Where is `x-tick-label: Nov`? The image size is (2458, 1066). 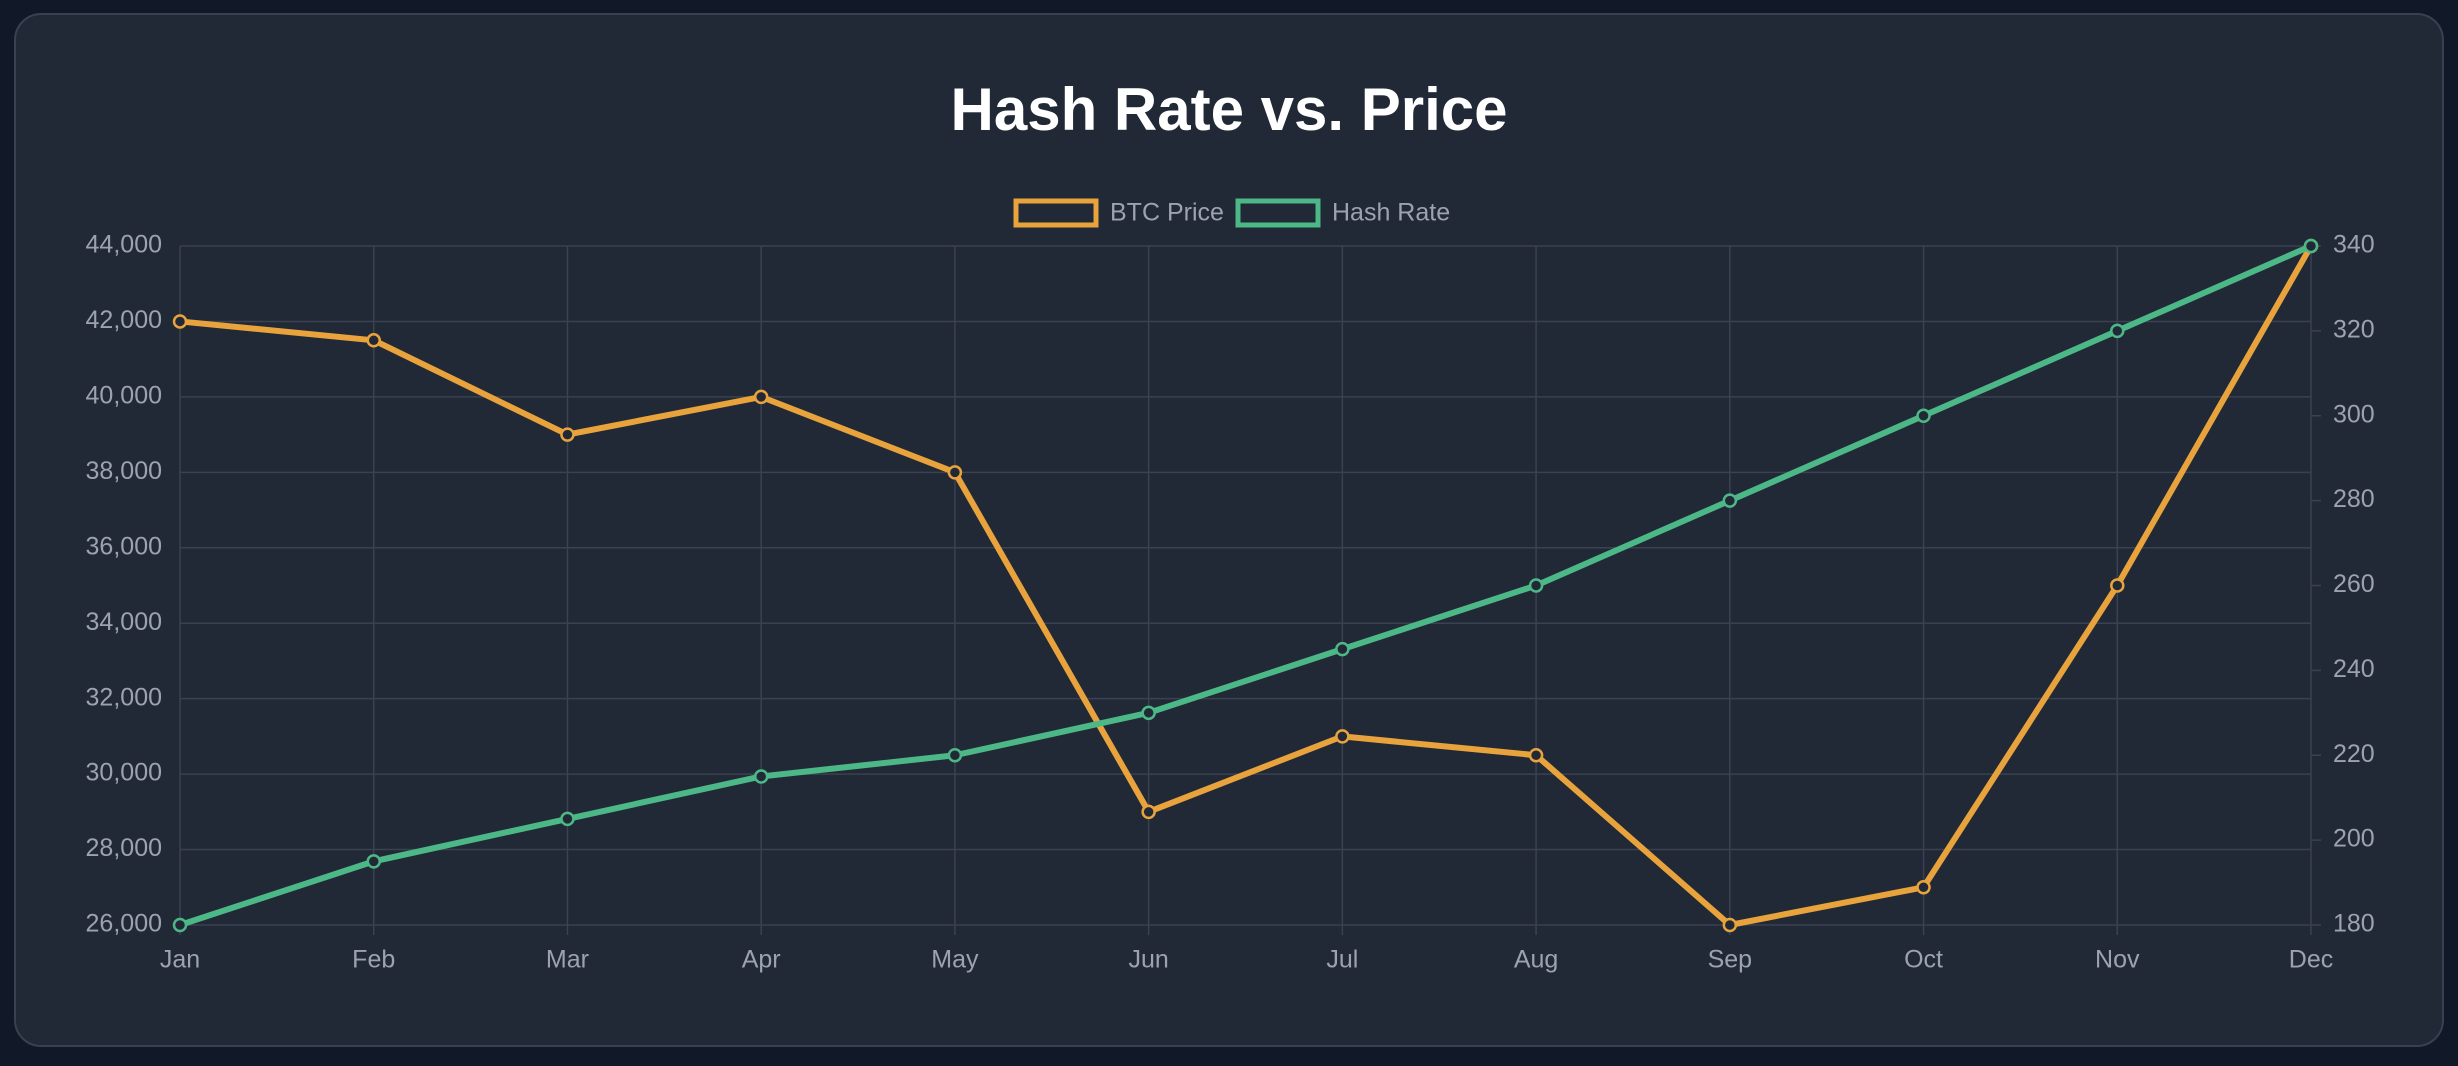 x-tick-label: Nov is located at coordinates (2117, 960).